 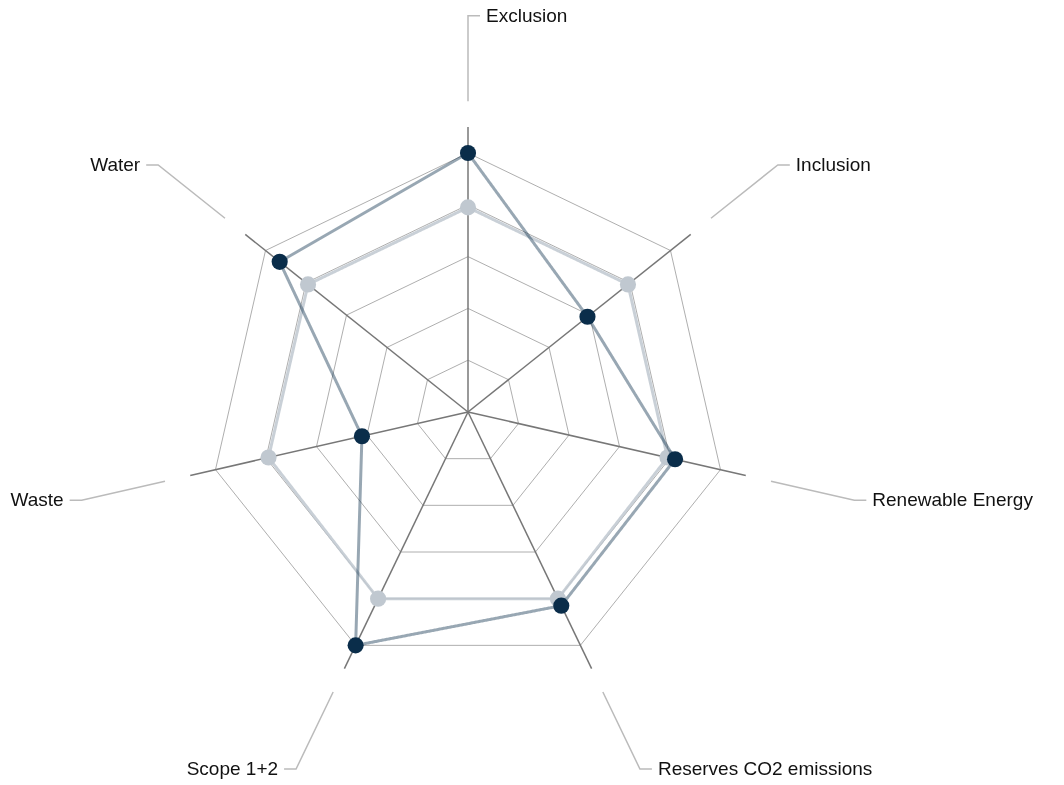 What do you see at coordinates (232, 769) in the screenshot?
I see `spoke-label: Scope 1+2` at bounding box center [232, 769].